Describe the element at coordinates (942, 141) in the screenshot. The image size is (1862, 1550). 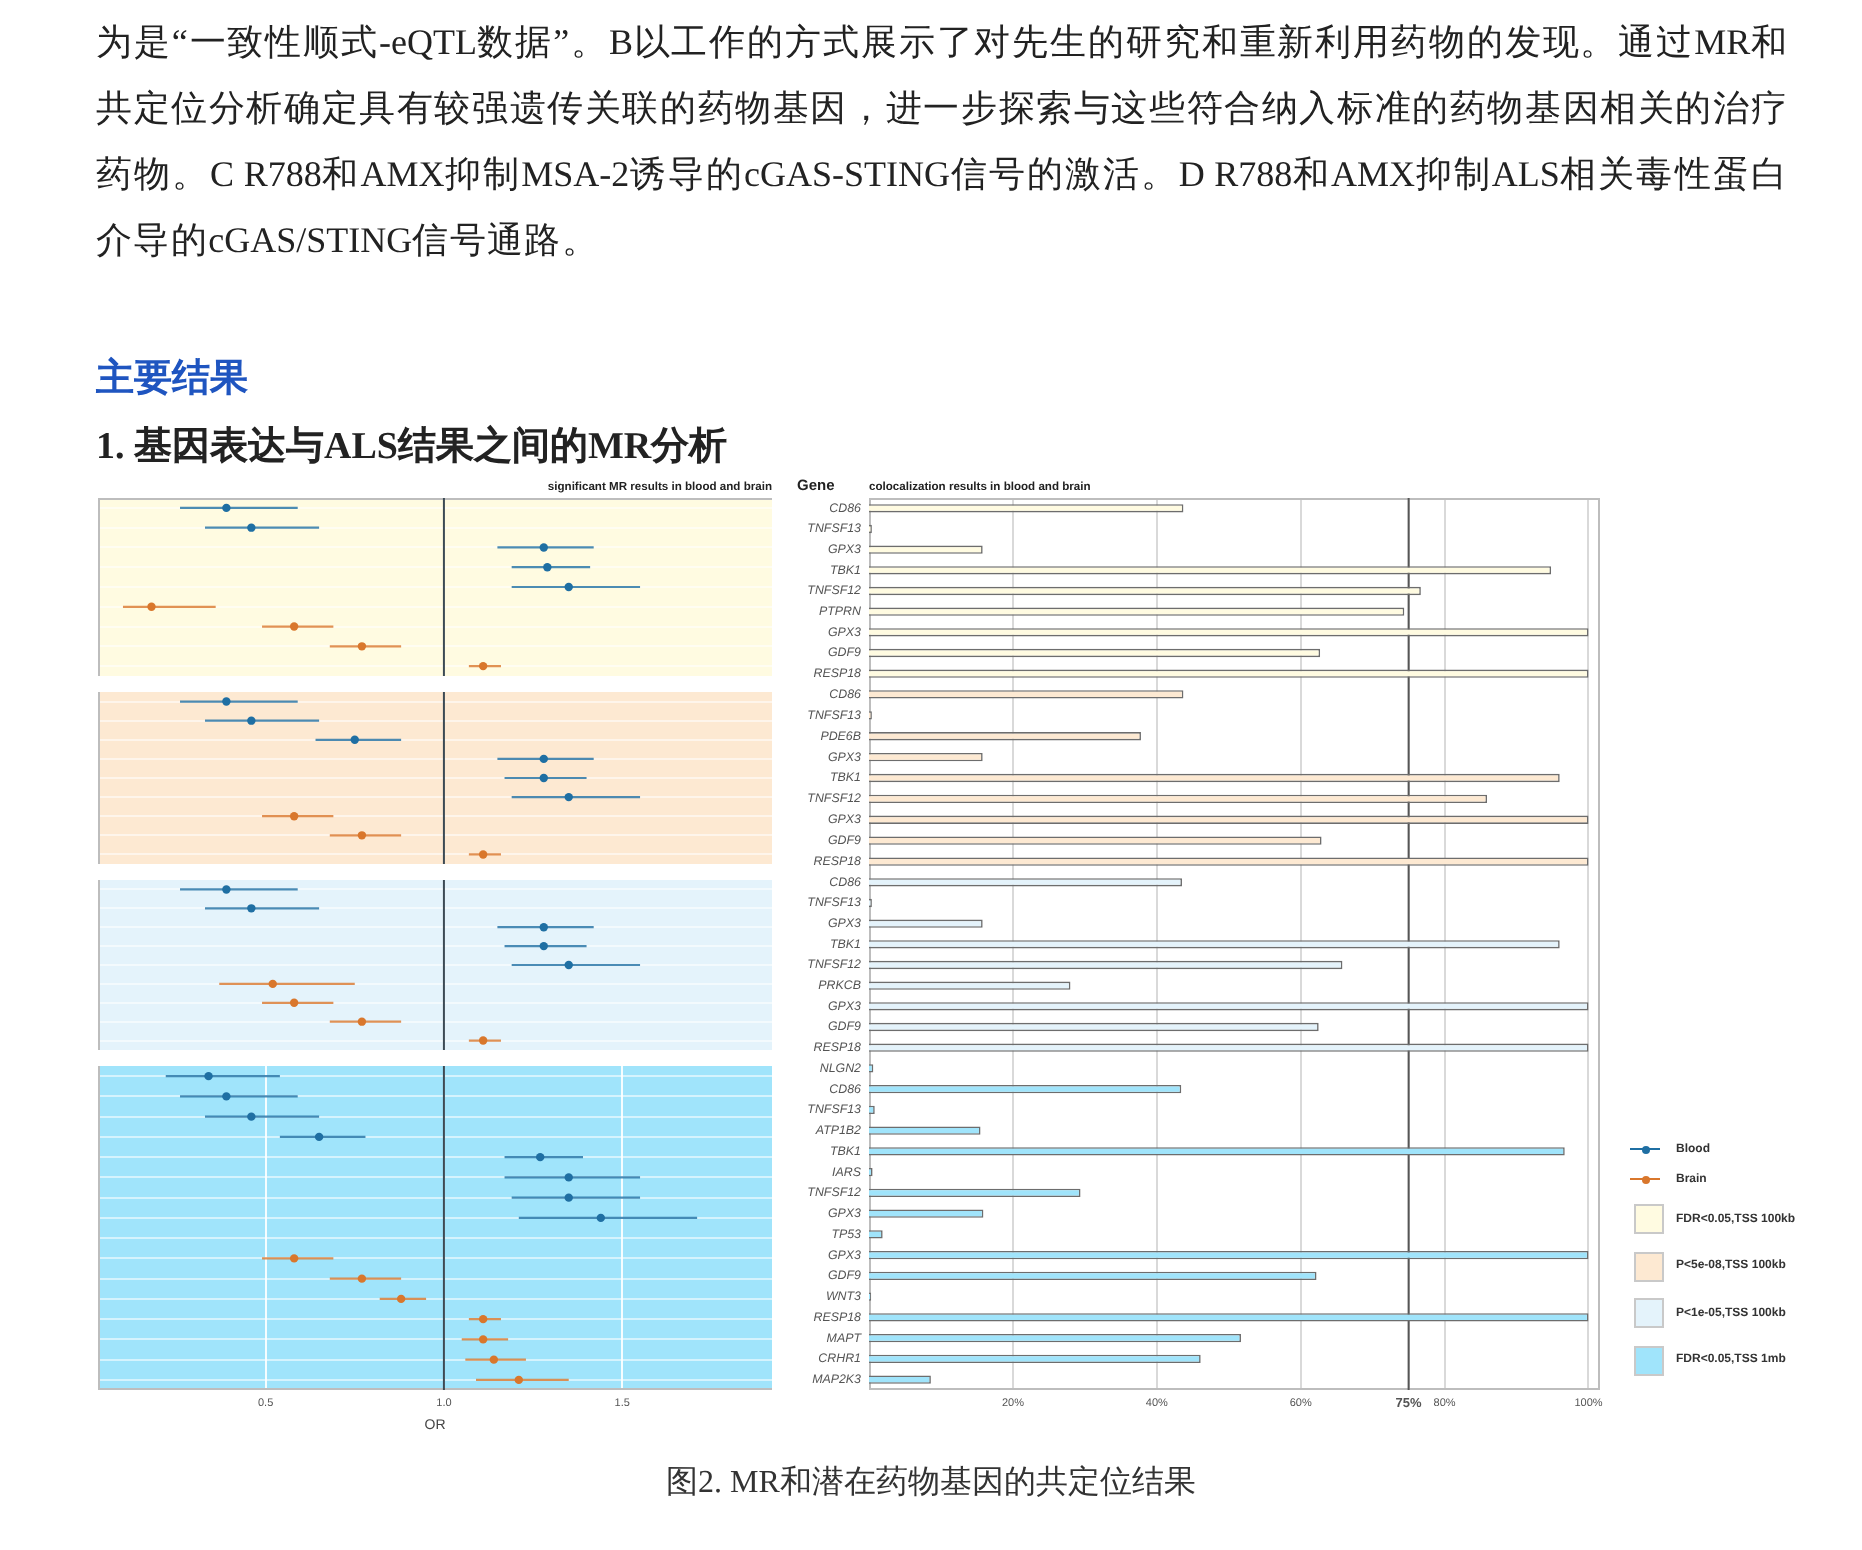
I see `text: 为是“一致性顺式-eQTL数据”。B以工作的方式展示了对先生的研究和重新利用药物的发现。通过MR和共定位分析确定具有较强遗传关联的药物基因，进一步探索与这些符合纳入标准的药物基因相关的治疗药物。C R788和AMX抑制MSA-2诱导的cGAS-STING信号的激活。D R788和AMX抑制ALS相关毒性蛋白介导的cGAS/STING信号通路。` at that location.